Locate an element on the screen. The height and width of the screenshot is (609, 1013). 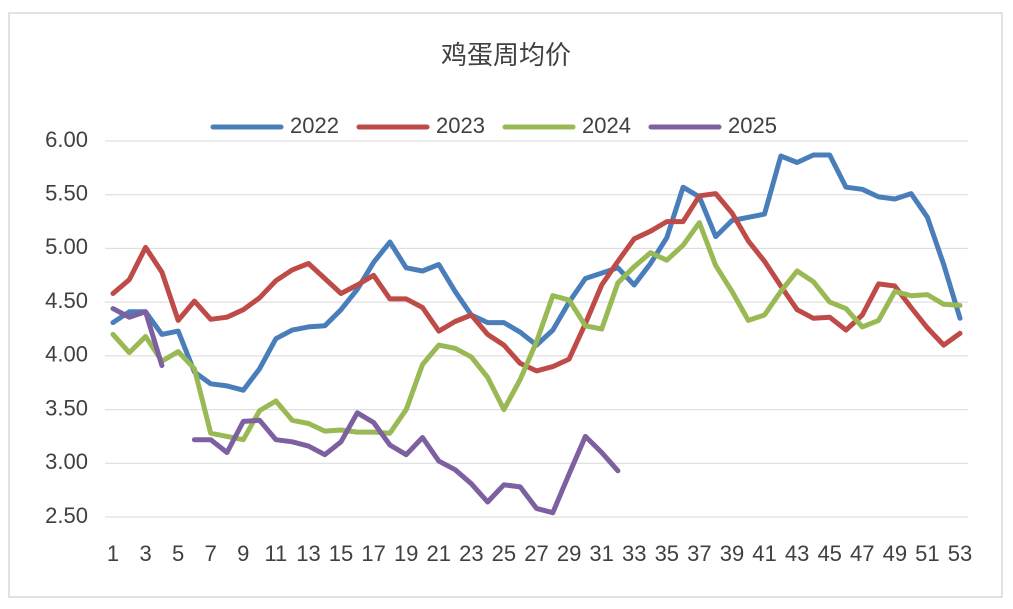
x-tick-label: 45 is located at coordinates (829, 553).